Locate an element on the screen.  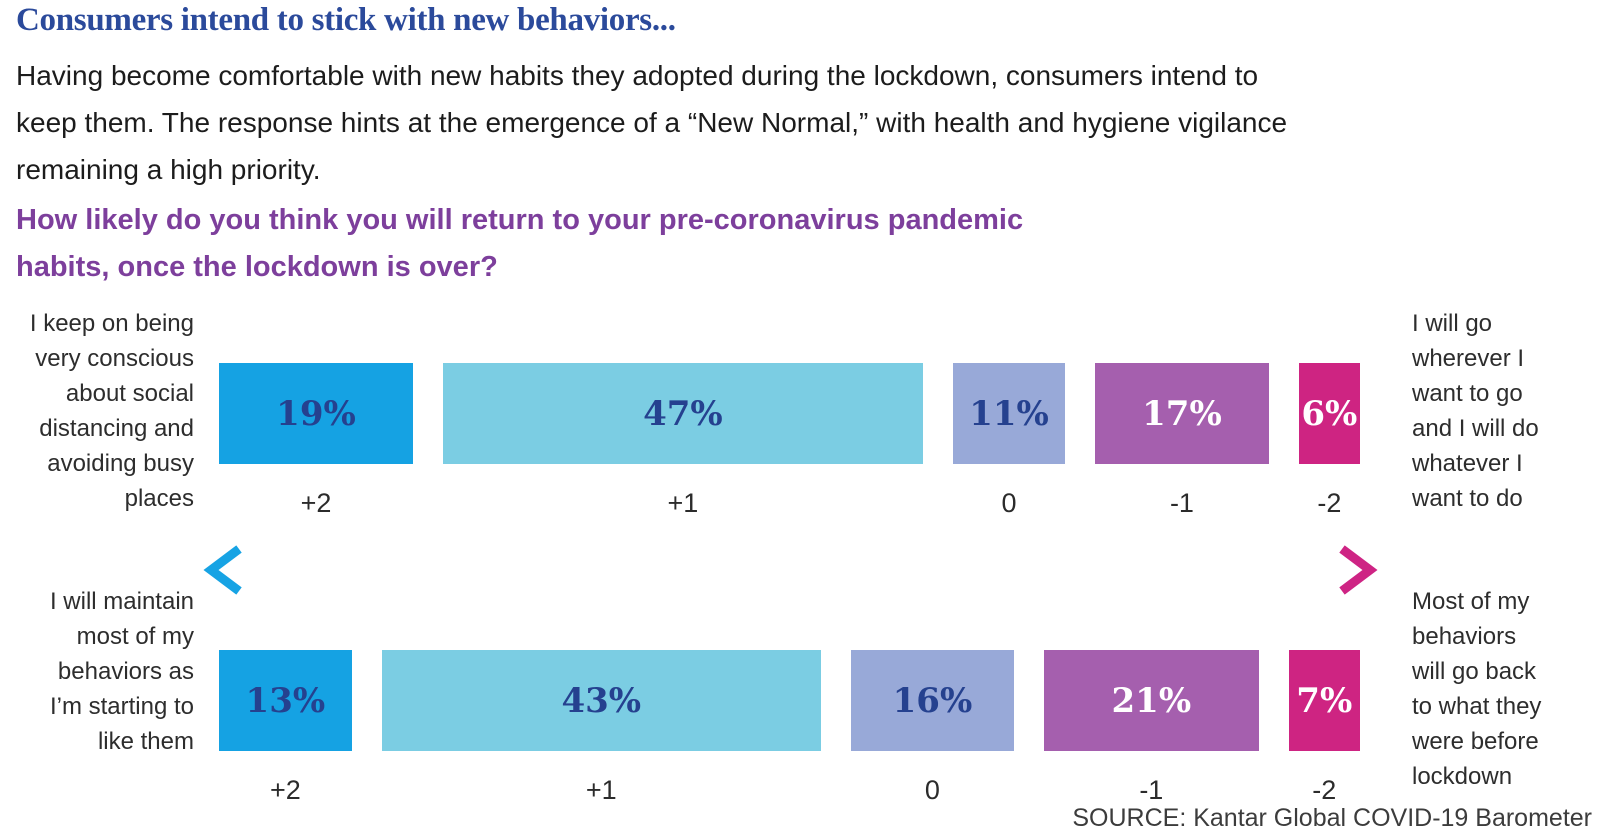
segment-value-label: 19% is located at coordinates (316, 413).